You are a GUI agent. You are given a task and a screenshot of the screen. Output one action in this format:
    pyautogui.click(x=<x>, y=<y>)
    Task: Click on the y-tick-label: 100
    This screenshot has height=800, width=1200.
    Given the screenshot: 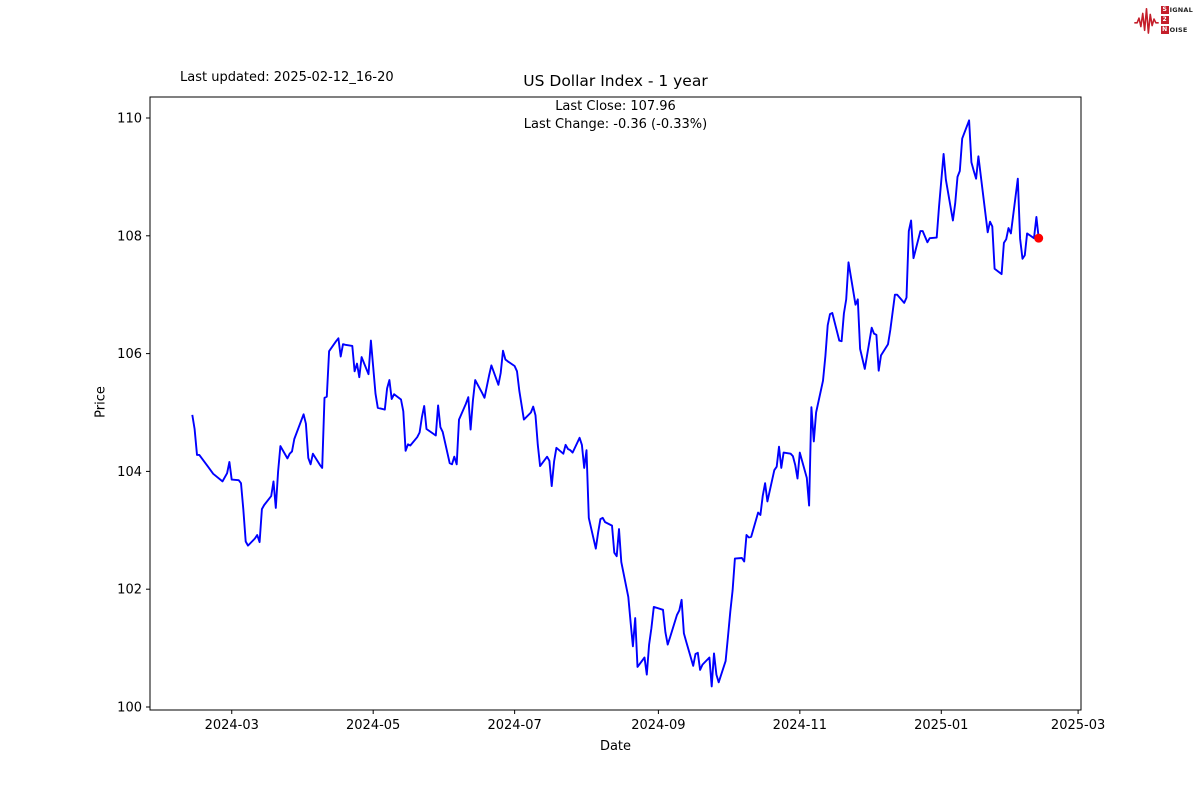 What is the action you would take?
    pyautogui.click(x=129, y=708)
    